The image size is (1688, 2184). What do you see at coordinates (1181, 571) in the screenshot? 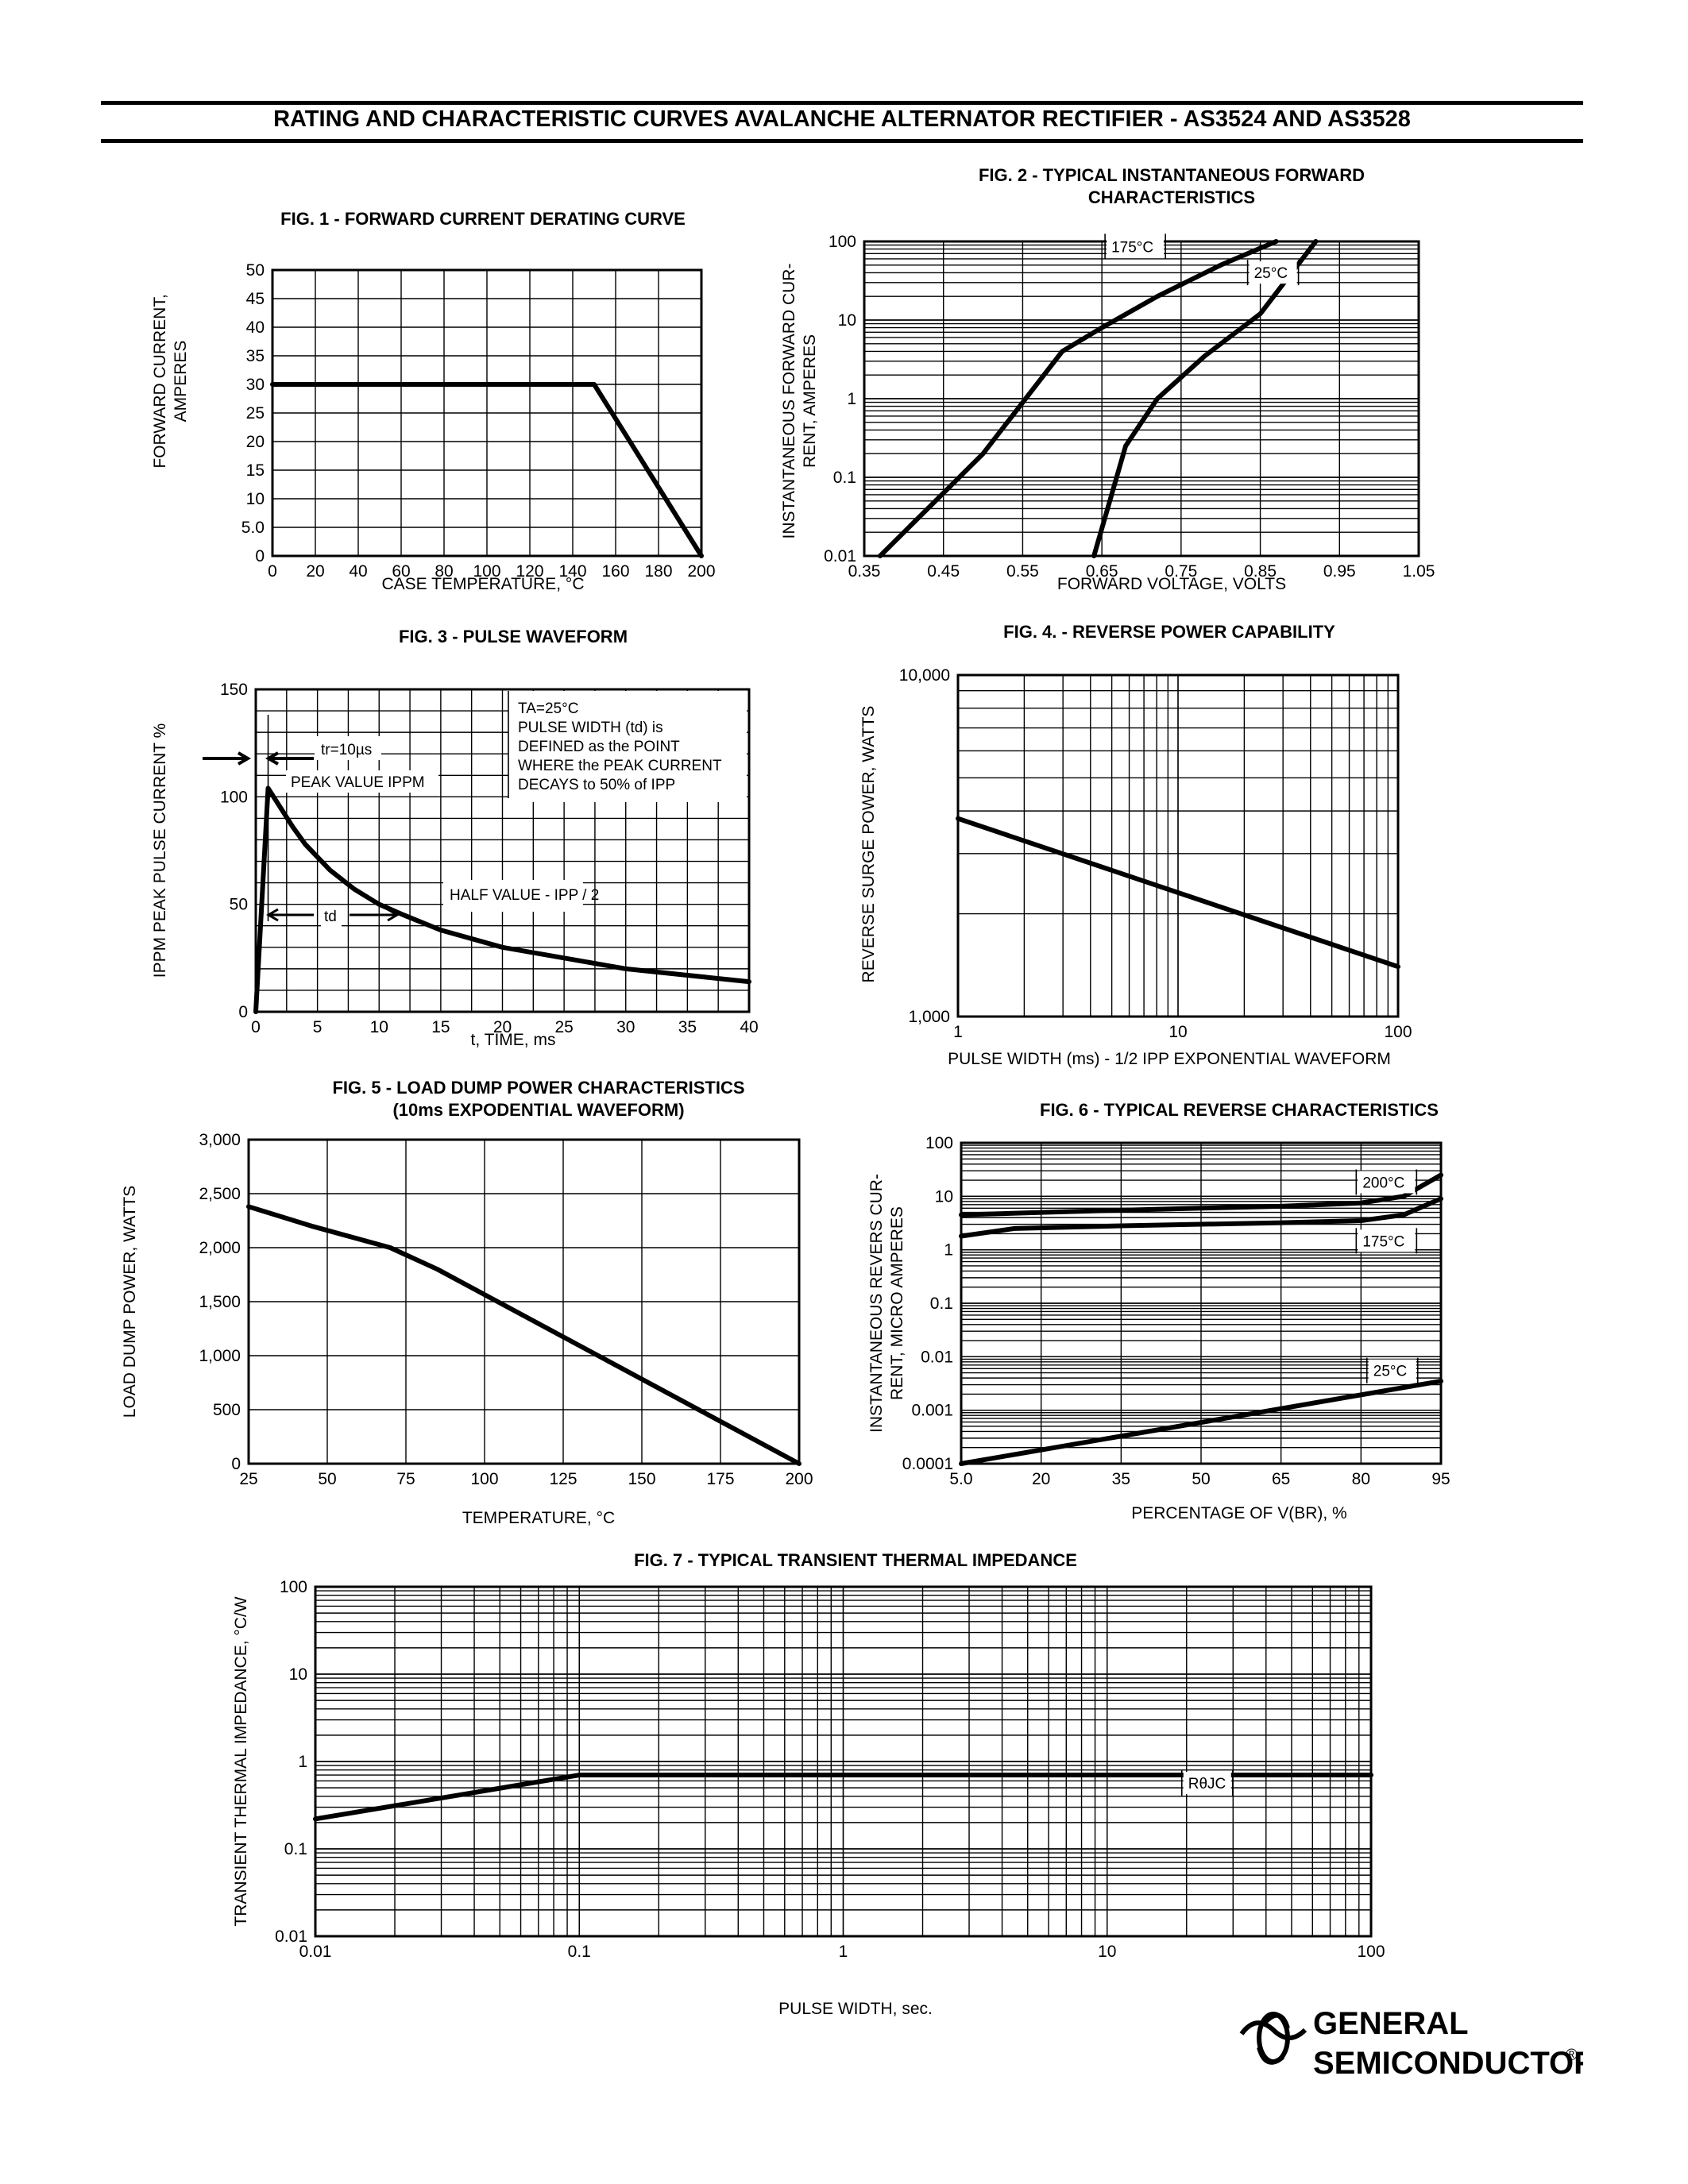
I see `x-tick-label: 0.75` at bounding box center [1181, 571].